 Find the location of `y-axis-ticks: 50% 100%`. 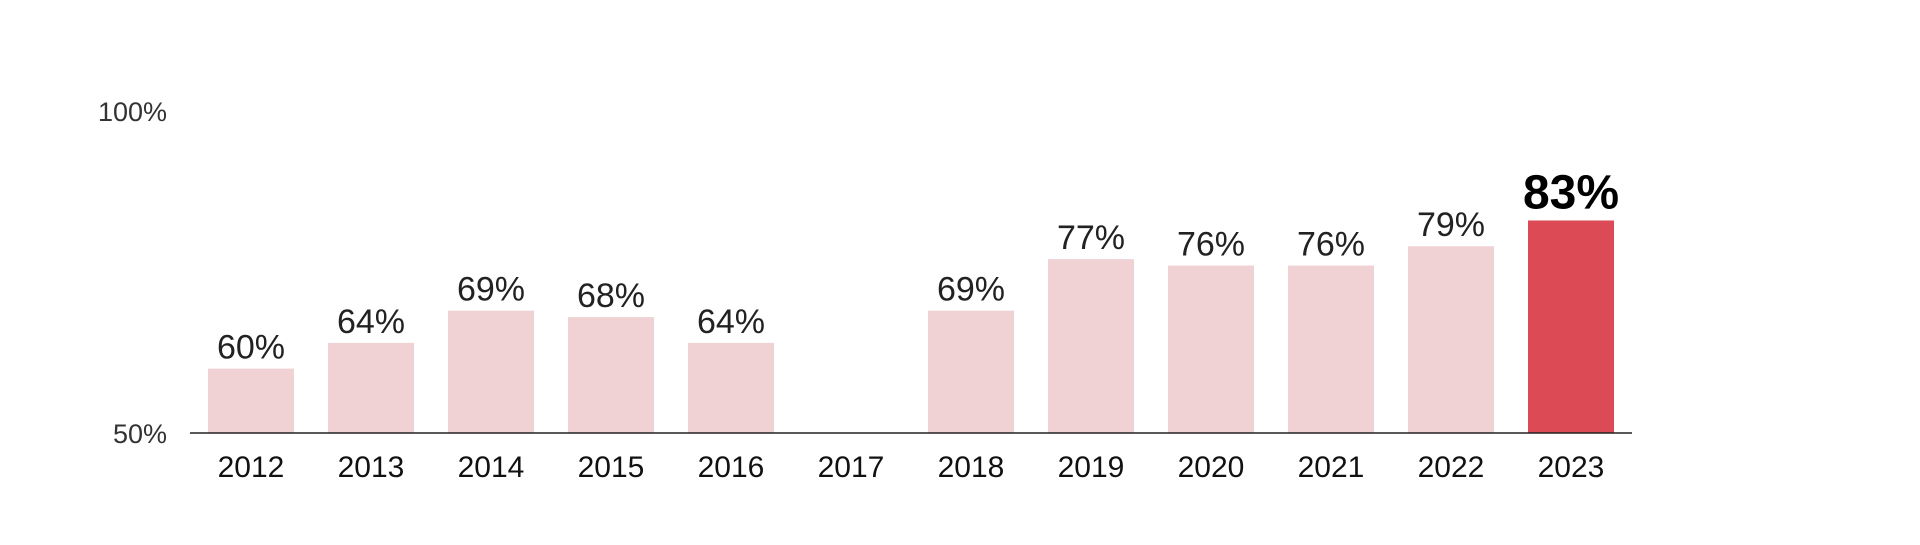

y-axis-ticks: 50% 100% is located at coordinates (132, 273).